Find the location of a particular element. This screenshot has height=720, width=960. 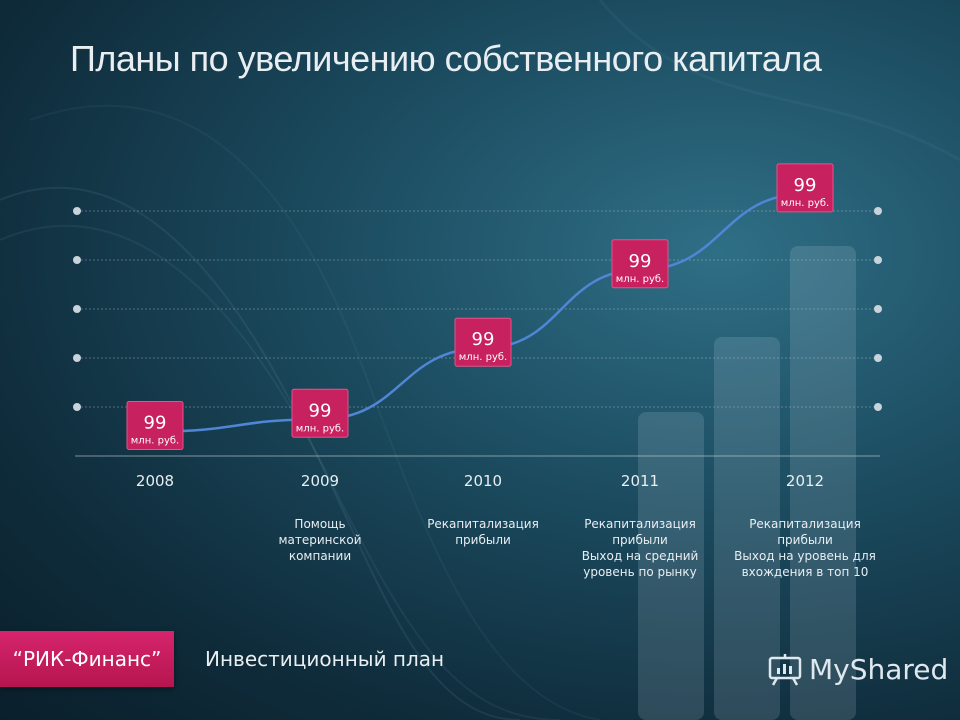

x-tick-label: 2009 is located at coordinates (320, 481).